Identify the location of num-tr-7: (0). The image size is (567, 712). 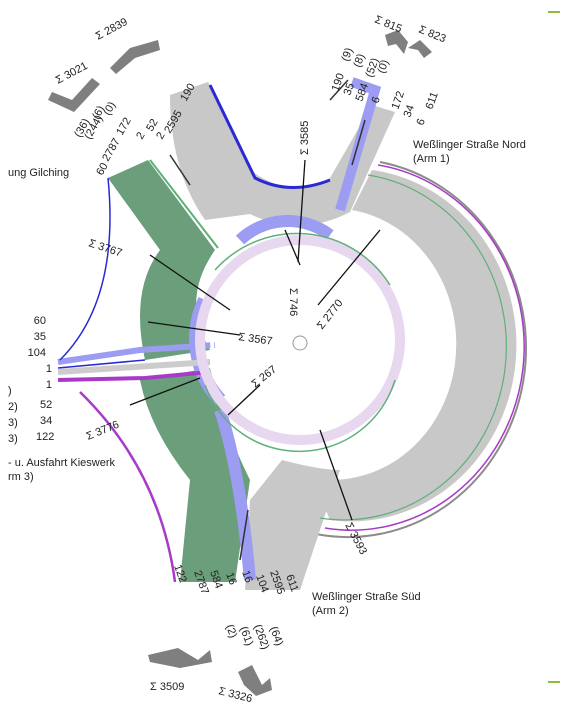
(384, 66).